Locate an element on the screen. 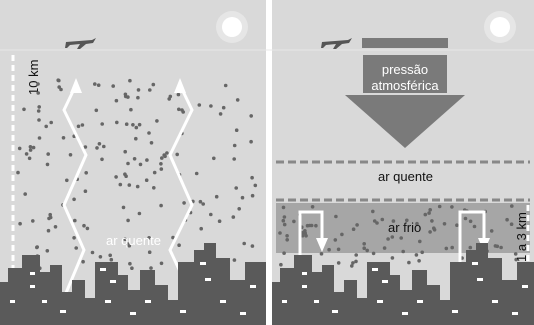 The width and height of the screenshot is (534, 325). warm-air-label-left: ar quente is located at coordinates (133, 240).